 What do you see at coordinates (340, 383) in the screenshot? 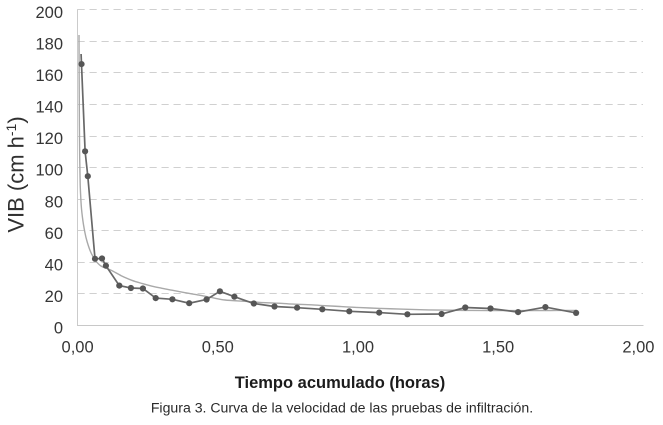
I see `svg-text: Tiempo acumulado (horas)` at bounding box center [340, 383].